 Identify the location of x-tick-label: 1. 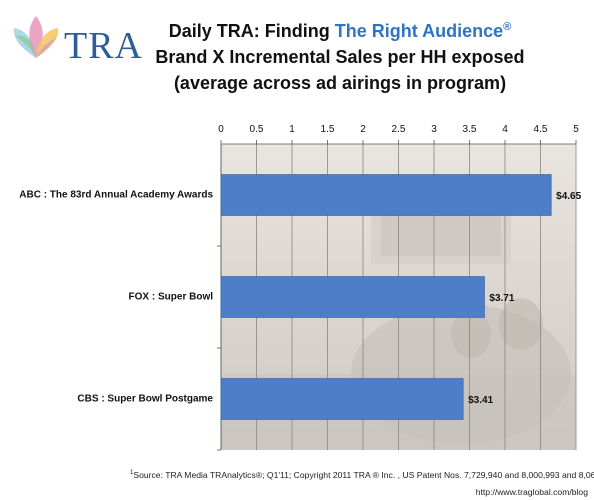
(292, 129).